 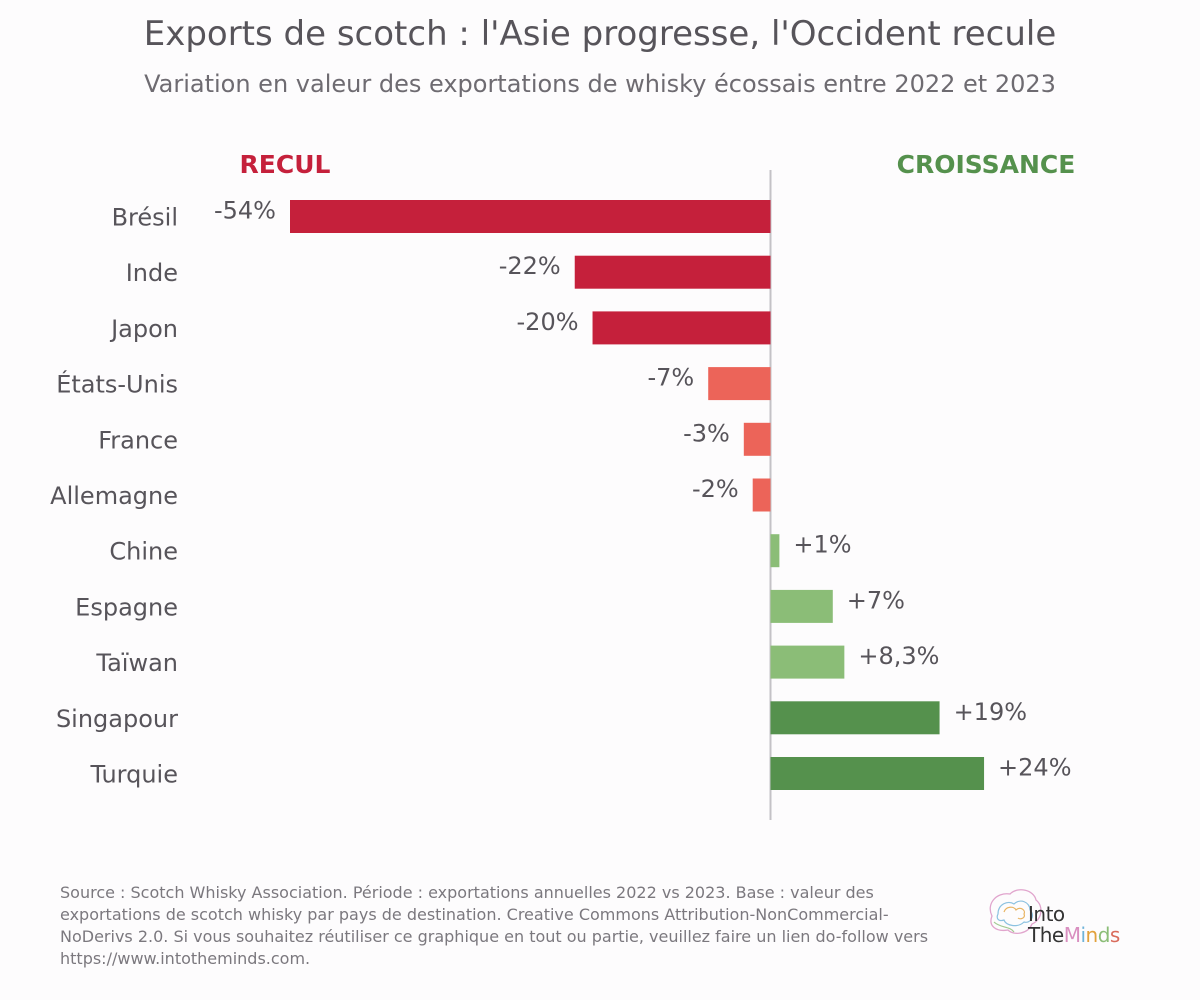 I want to click on category-label-9: Singapour, so click(x=117, y=719).